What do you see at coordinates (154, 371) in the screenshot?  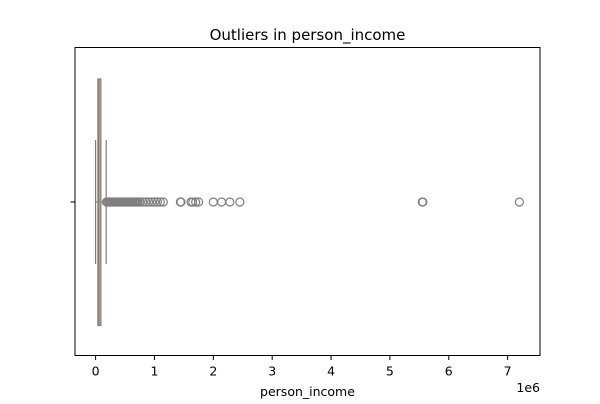 I see `x-tick-label: 1` at bounding box center [154, 371].